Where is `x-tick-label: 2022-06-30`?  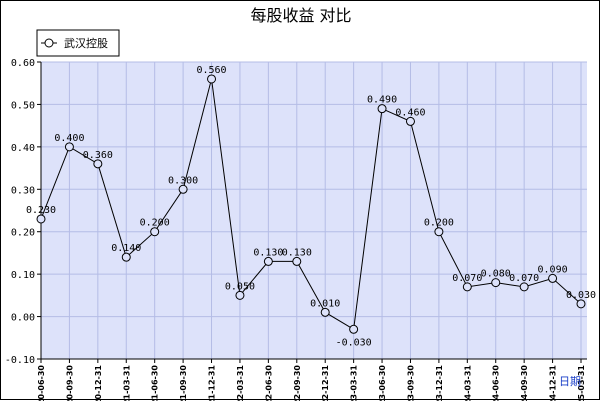 x-tick-label: 2022-06-30 is located at coordinates (268, 383).